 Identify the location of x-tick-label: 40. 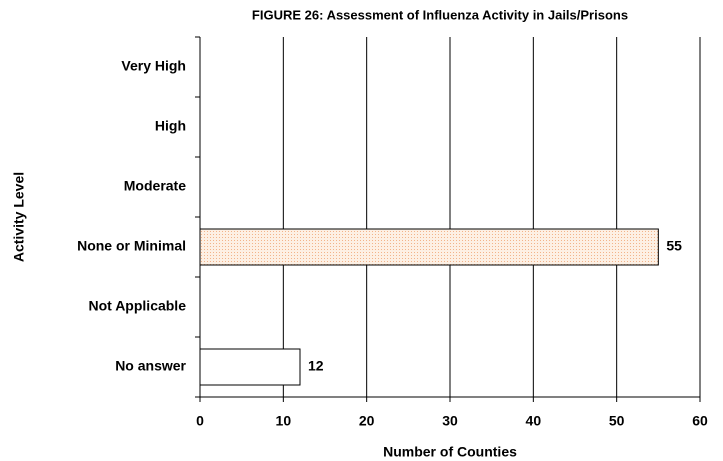
(534, 421).